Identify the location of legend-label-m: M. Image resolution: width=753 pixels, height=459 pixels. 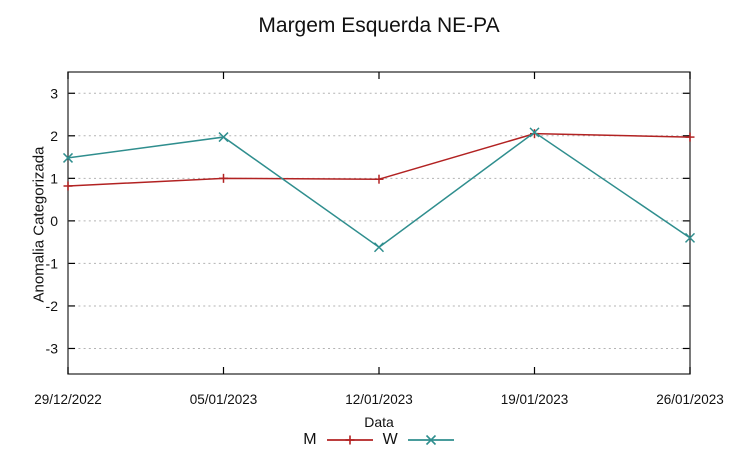
(310, 439).